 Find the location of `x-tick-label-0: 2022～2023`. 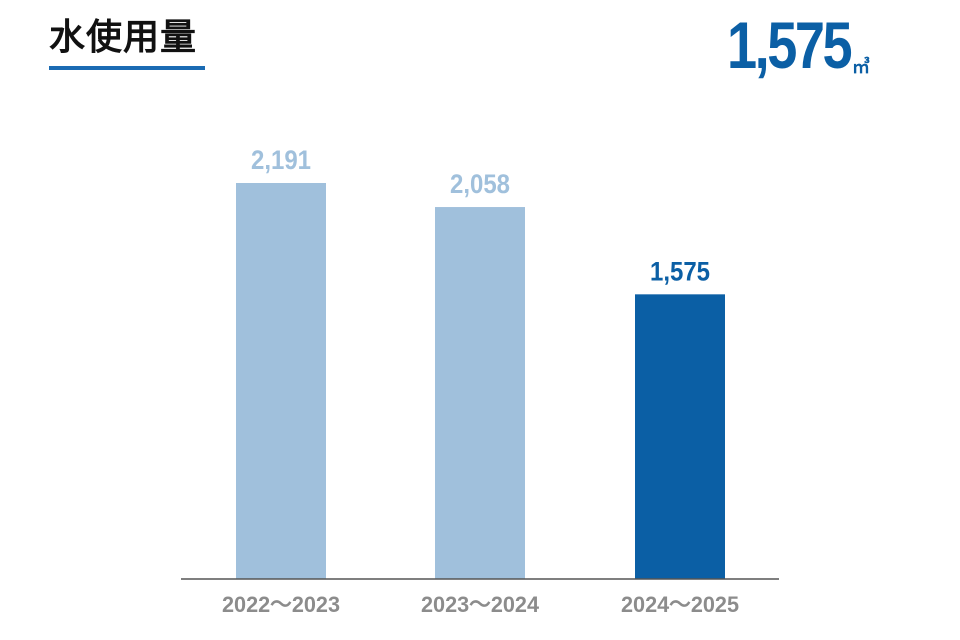

x-tick-label-0: 2022～2023 is located at coordinates (281, 604).